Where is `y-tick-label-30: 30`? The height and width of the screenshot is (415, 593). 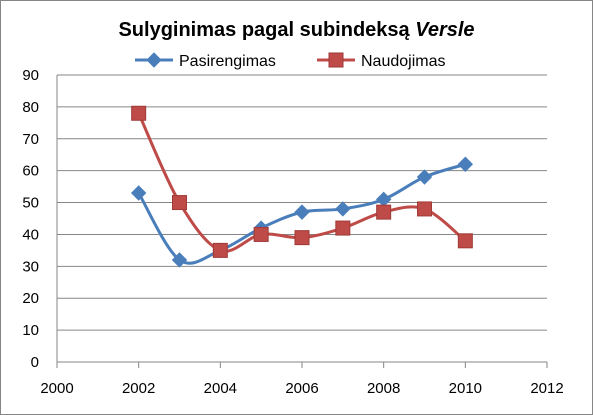 y-tick-label-30: 30 is located at coordinates (30, 266).